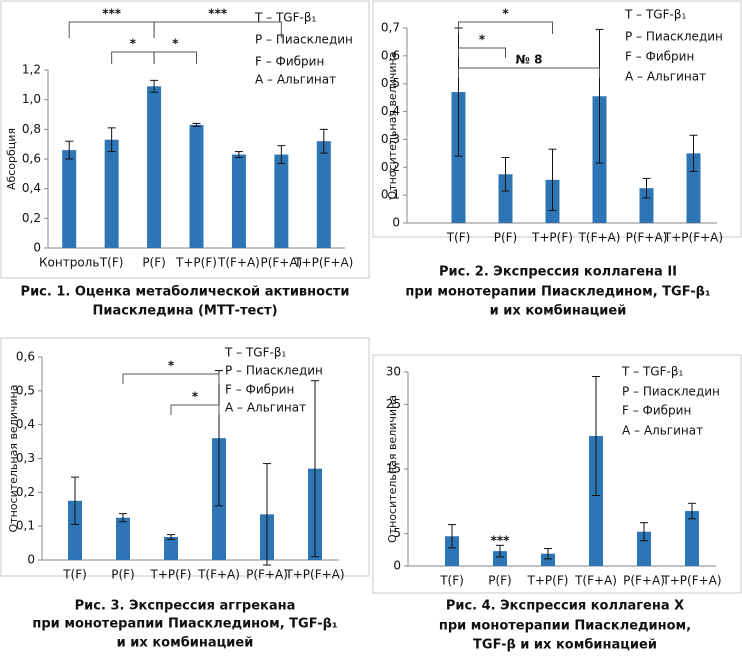  What do you see at coordinates (529, 60) in the screenshot?
I see `significance-label: № 8` at bounding box center [529, 60].